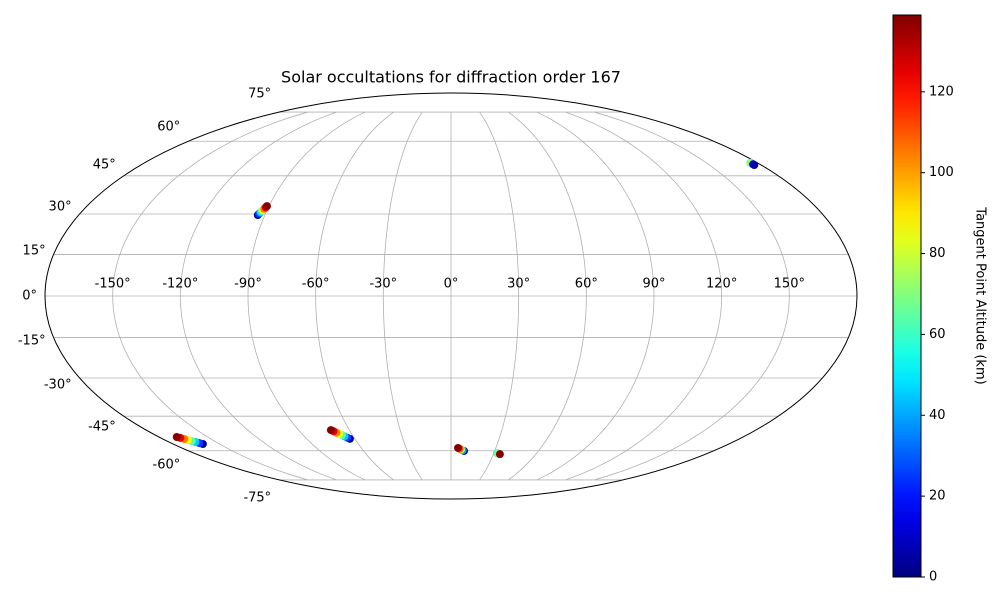  What do you see at coordinates (316, 284) in the screenshot?
I see `x-tick-label: -60°` at bounding box center [316, 284].